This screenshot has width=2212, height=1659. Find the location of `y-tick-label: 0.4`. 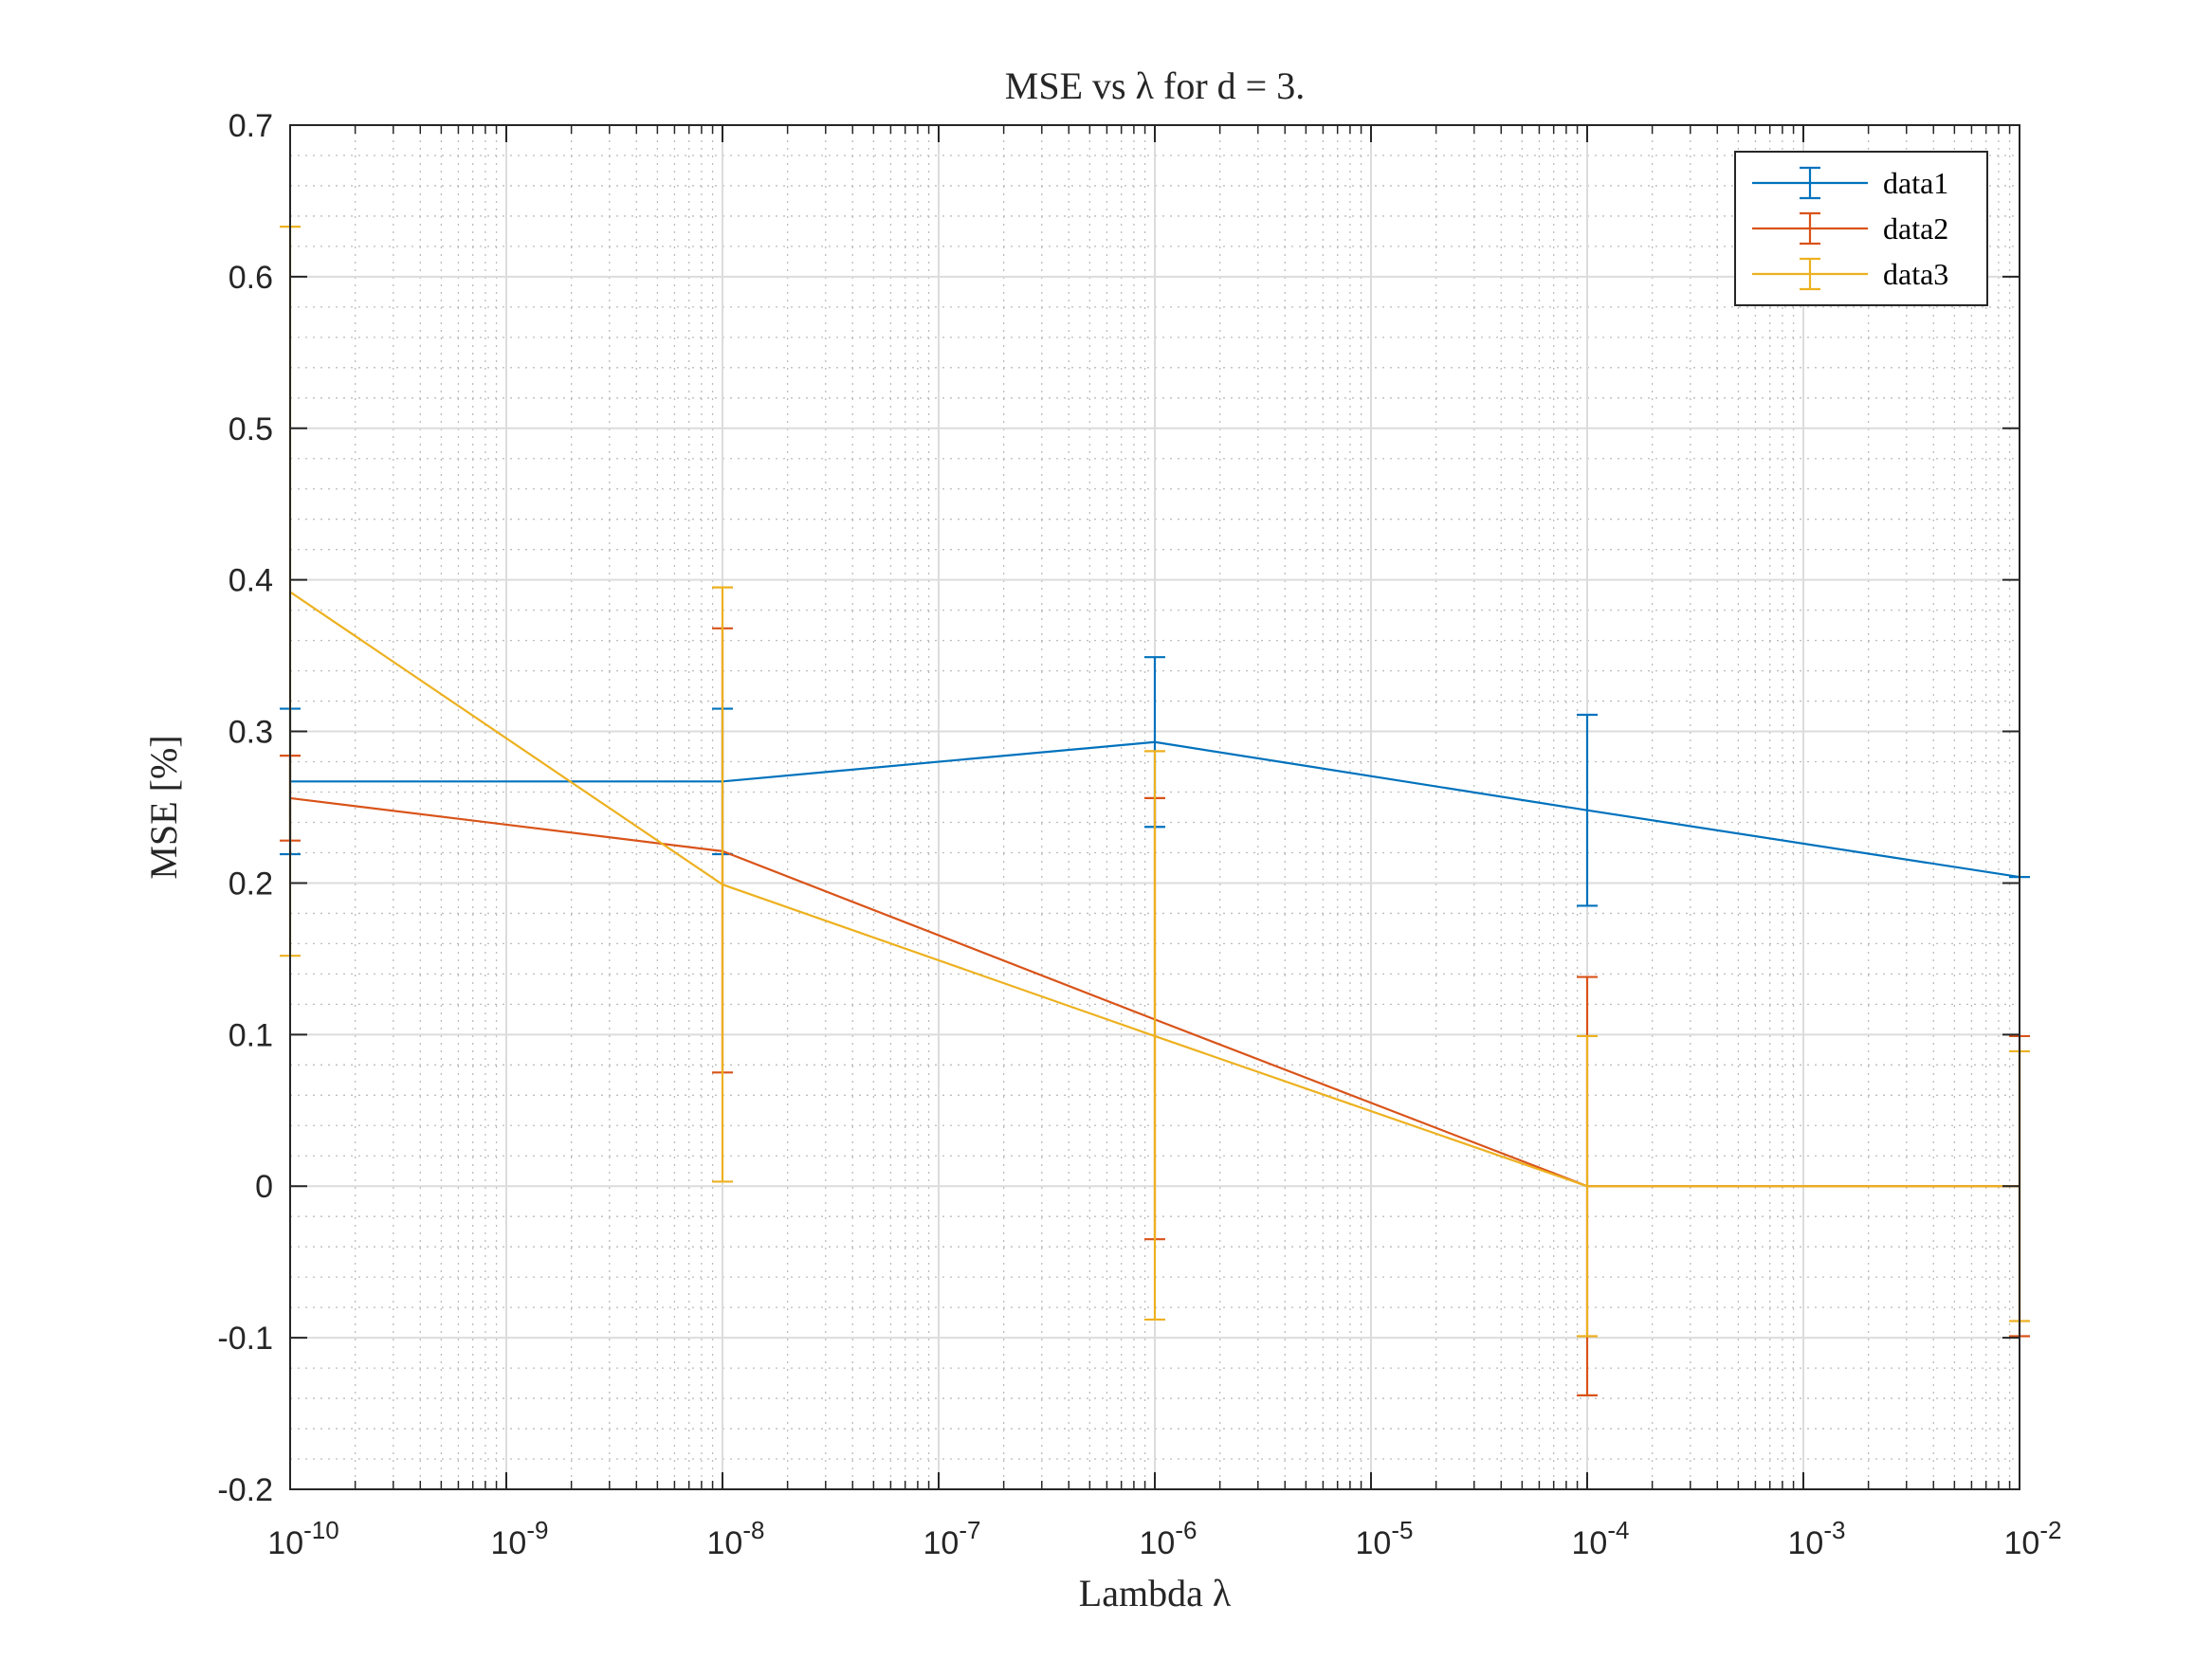

y-tick-label: 0.4 is located at coordinates (251, 581).